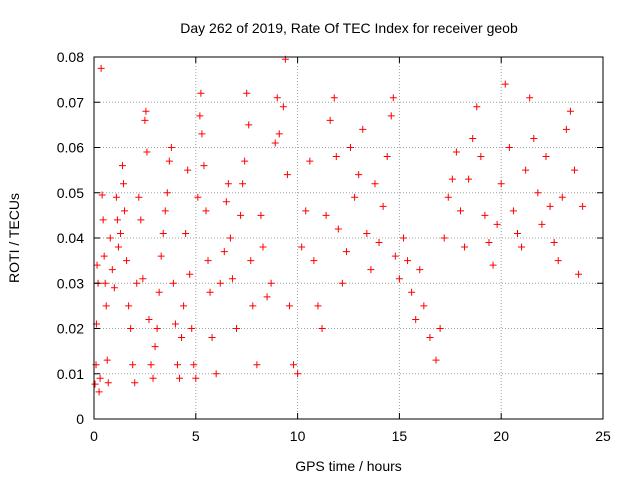 The width and height of the screenshot is (640, 480). What do you see at coordinates (70, 57) in the screenshot?
I see `y-tick-label: 0.08` at bounding box center [70, 57].